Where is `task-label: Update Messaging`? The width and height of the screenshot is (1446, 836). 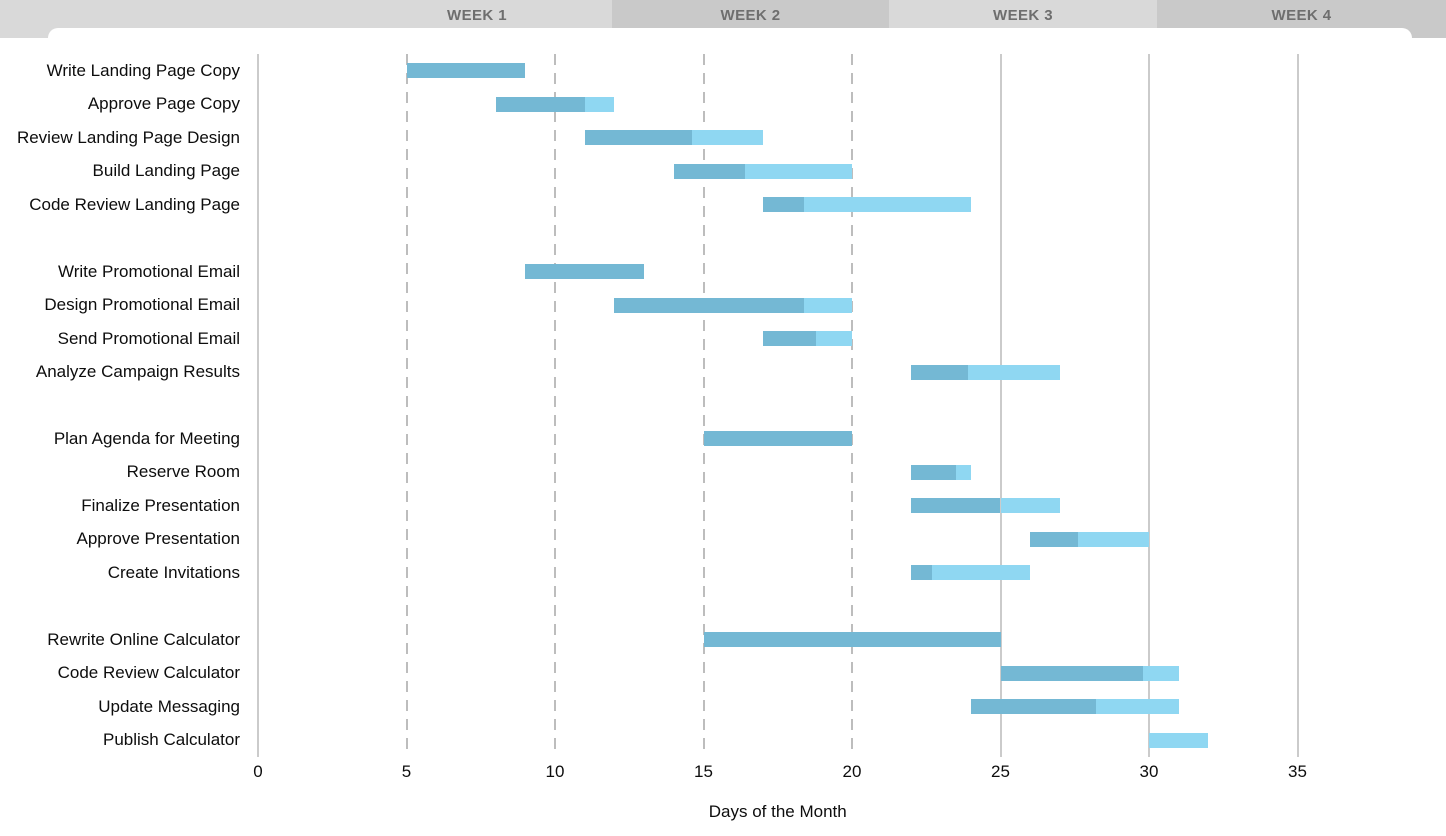 task-label: Update Messaging is located at coordinates (169, 706).